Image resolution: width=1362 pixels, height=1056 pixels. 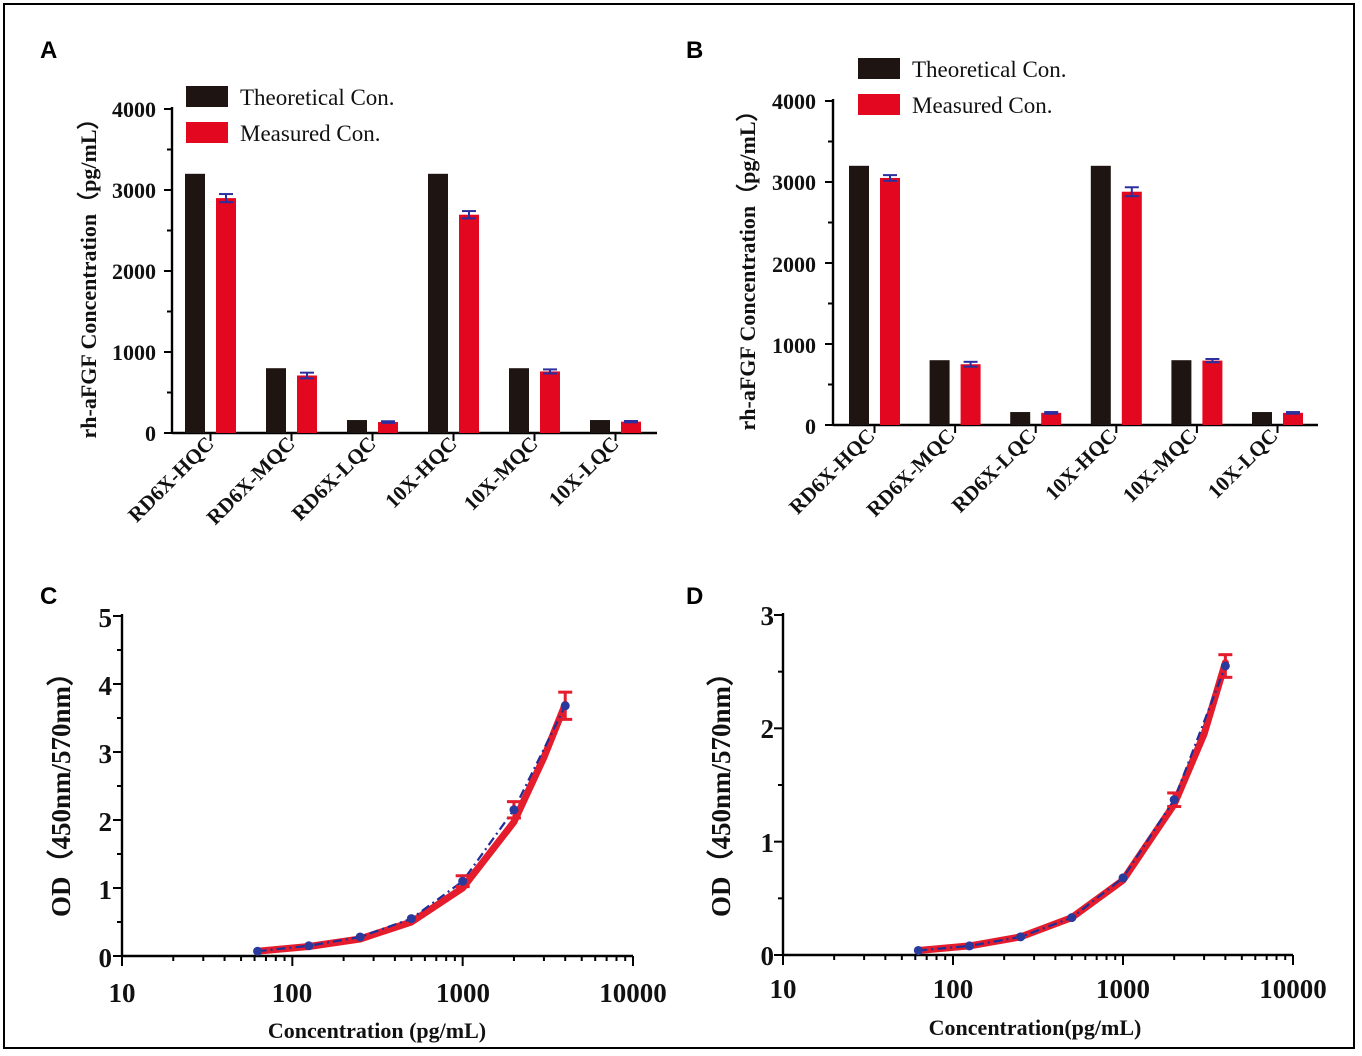 What do you see at coordinates (694, 50) in the screenshot?
I see `panel-b-label: B` at bounding box center [694, 50].